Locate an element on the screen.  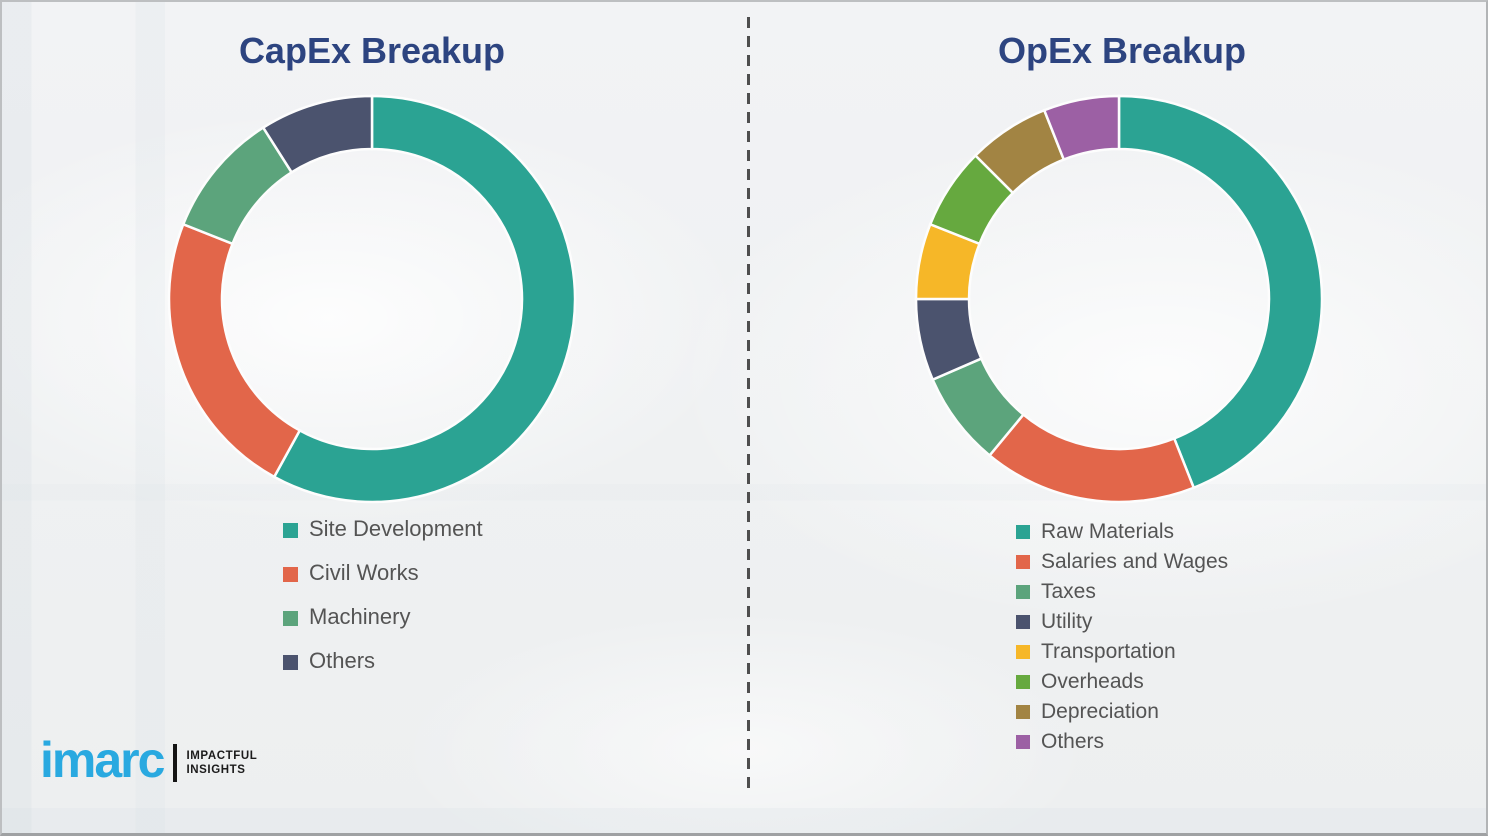
legend-swatch-civil-works is located at coordinates (290, 574).